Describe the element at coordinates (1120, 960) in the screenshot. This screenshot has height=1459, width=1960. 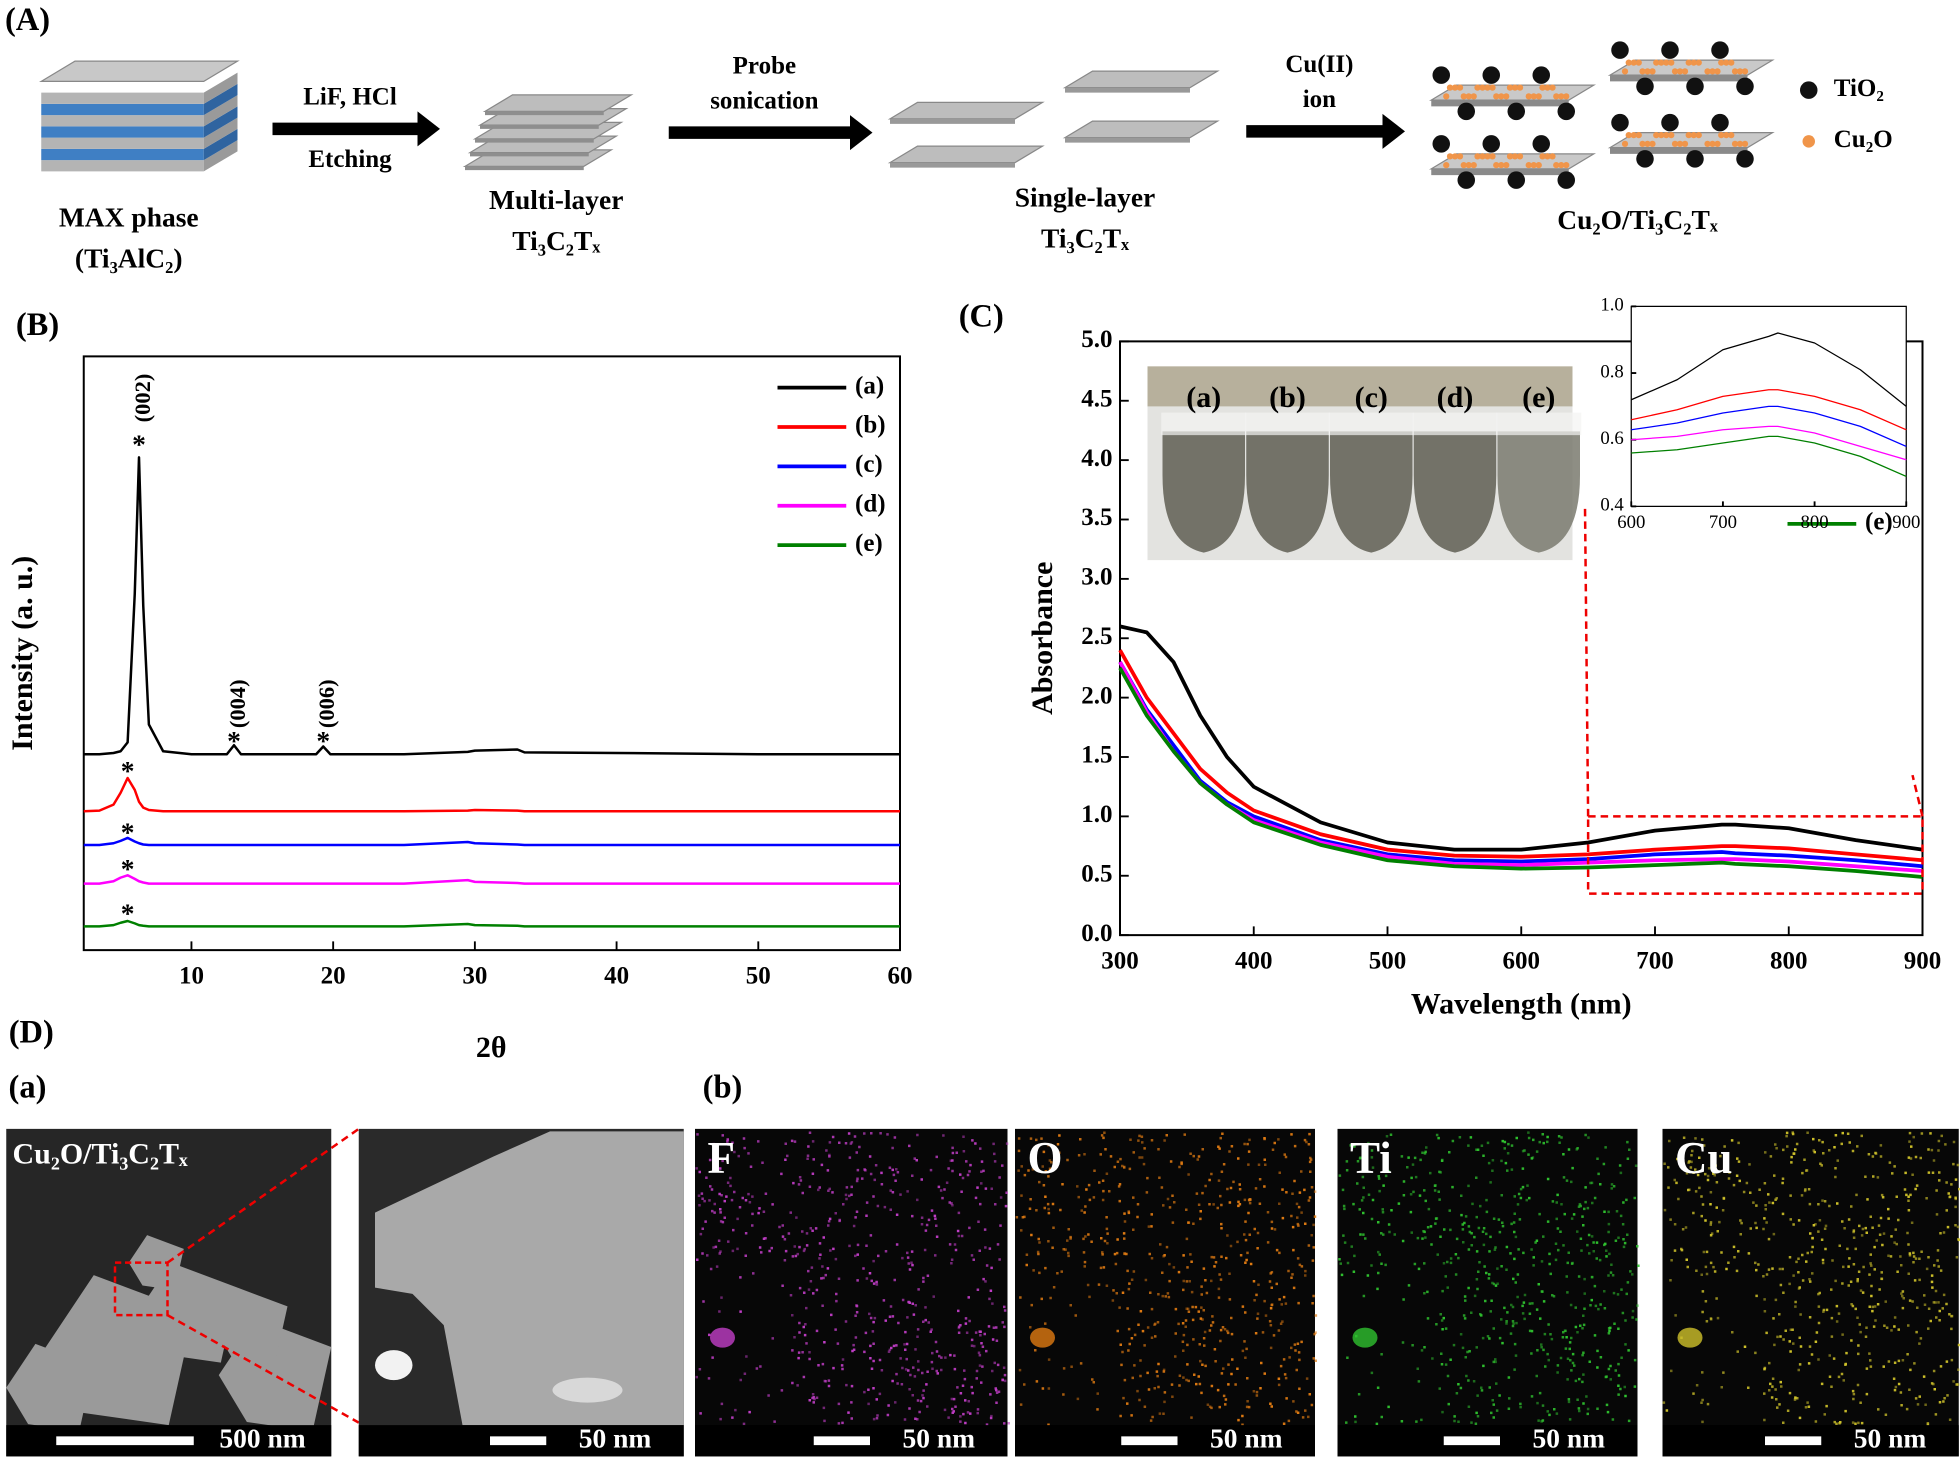
I see `x-tick-label: 300` at that location.